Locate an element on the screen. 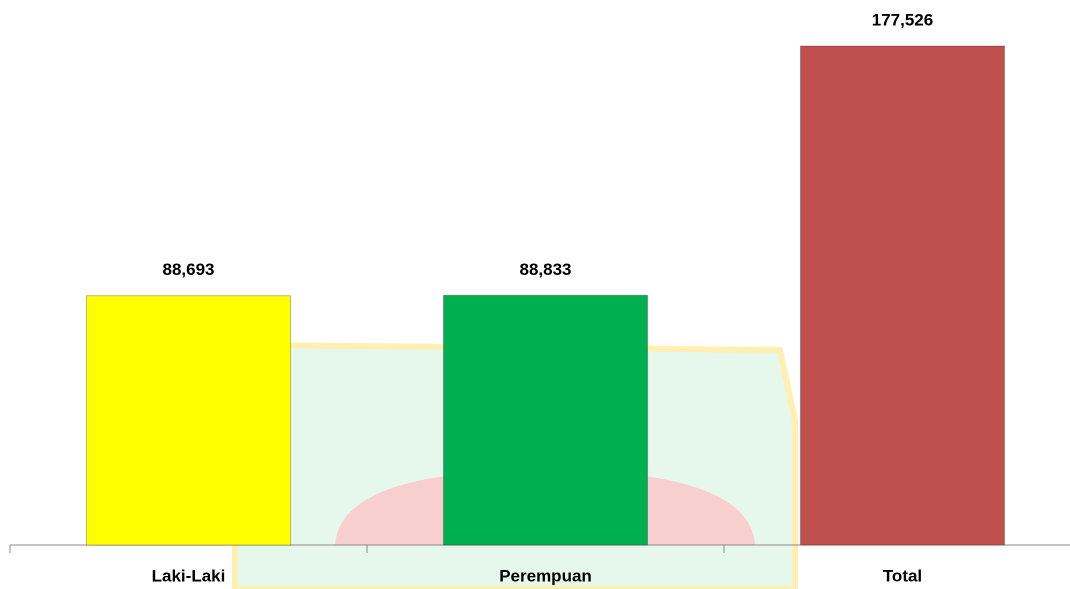 Image resolution: width=1070 pixels, height=589 pixels. x-tick-label: Perempuan is located at coordinates (545, 575).